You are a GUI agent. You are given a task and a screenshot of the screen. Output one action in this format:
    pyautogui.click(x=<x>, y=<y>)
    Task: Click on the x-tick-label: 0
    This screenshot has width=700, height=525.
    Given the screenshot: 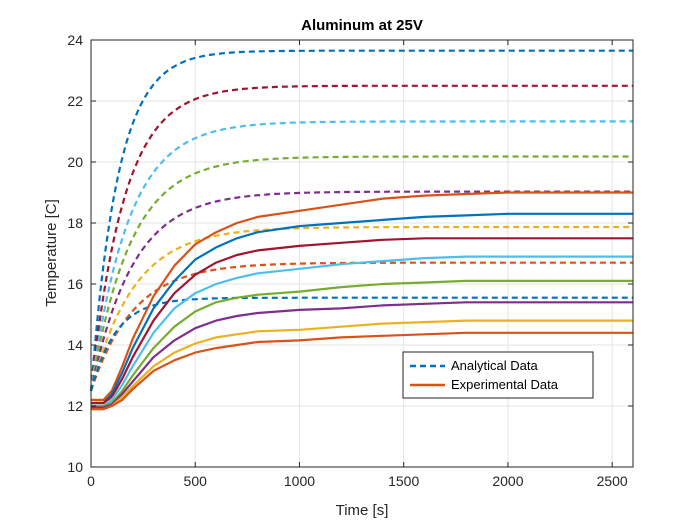 What is the action you would take?
    pyautogui.click(x=91, y=481)
    